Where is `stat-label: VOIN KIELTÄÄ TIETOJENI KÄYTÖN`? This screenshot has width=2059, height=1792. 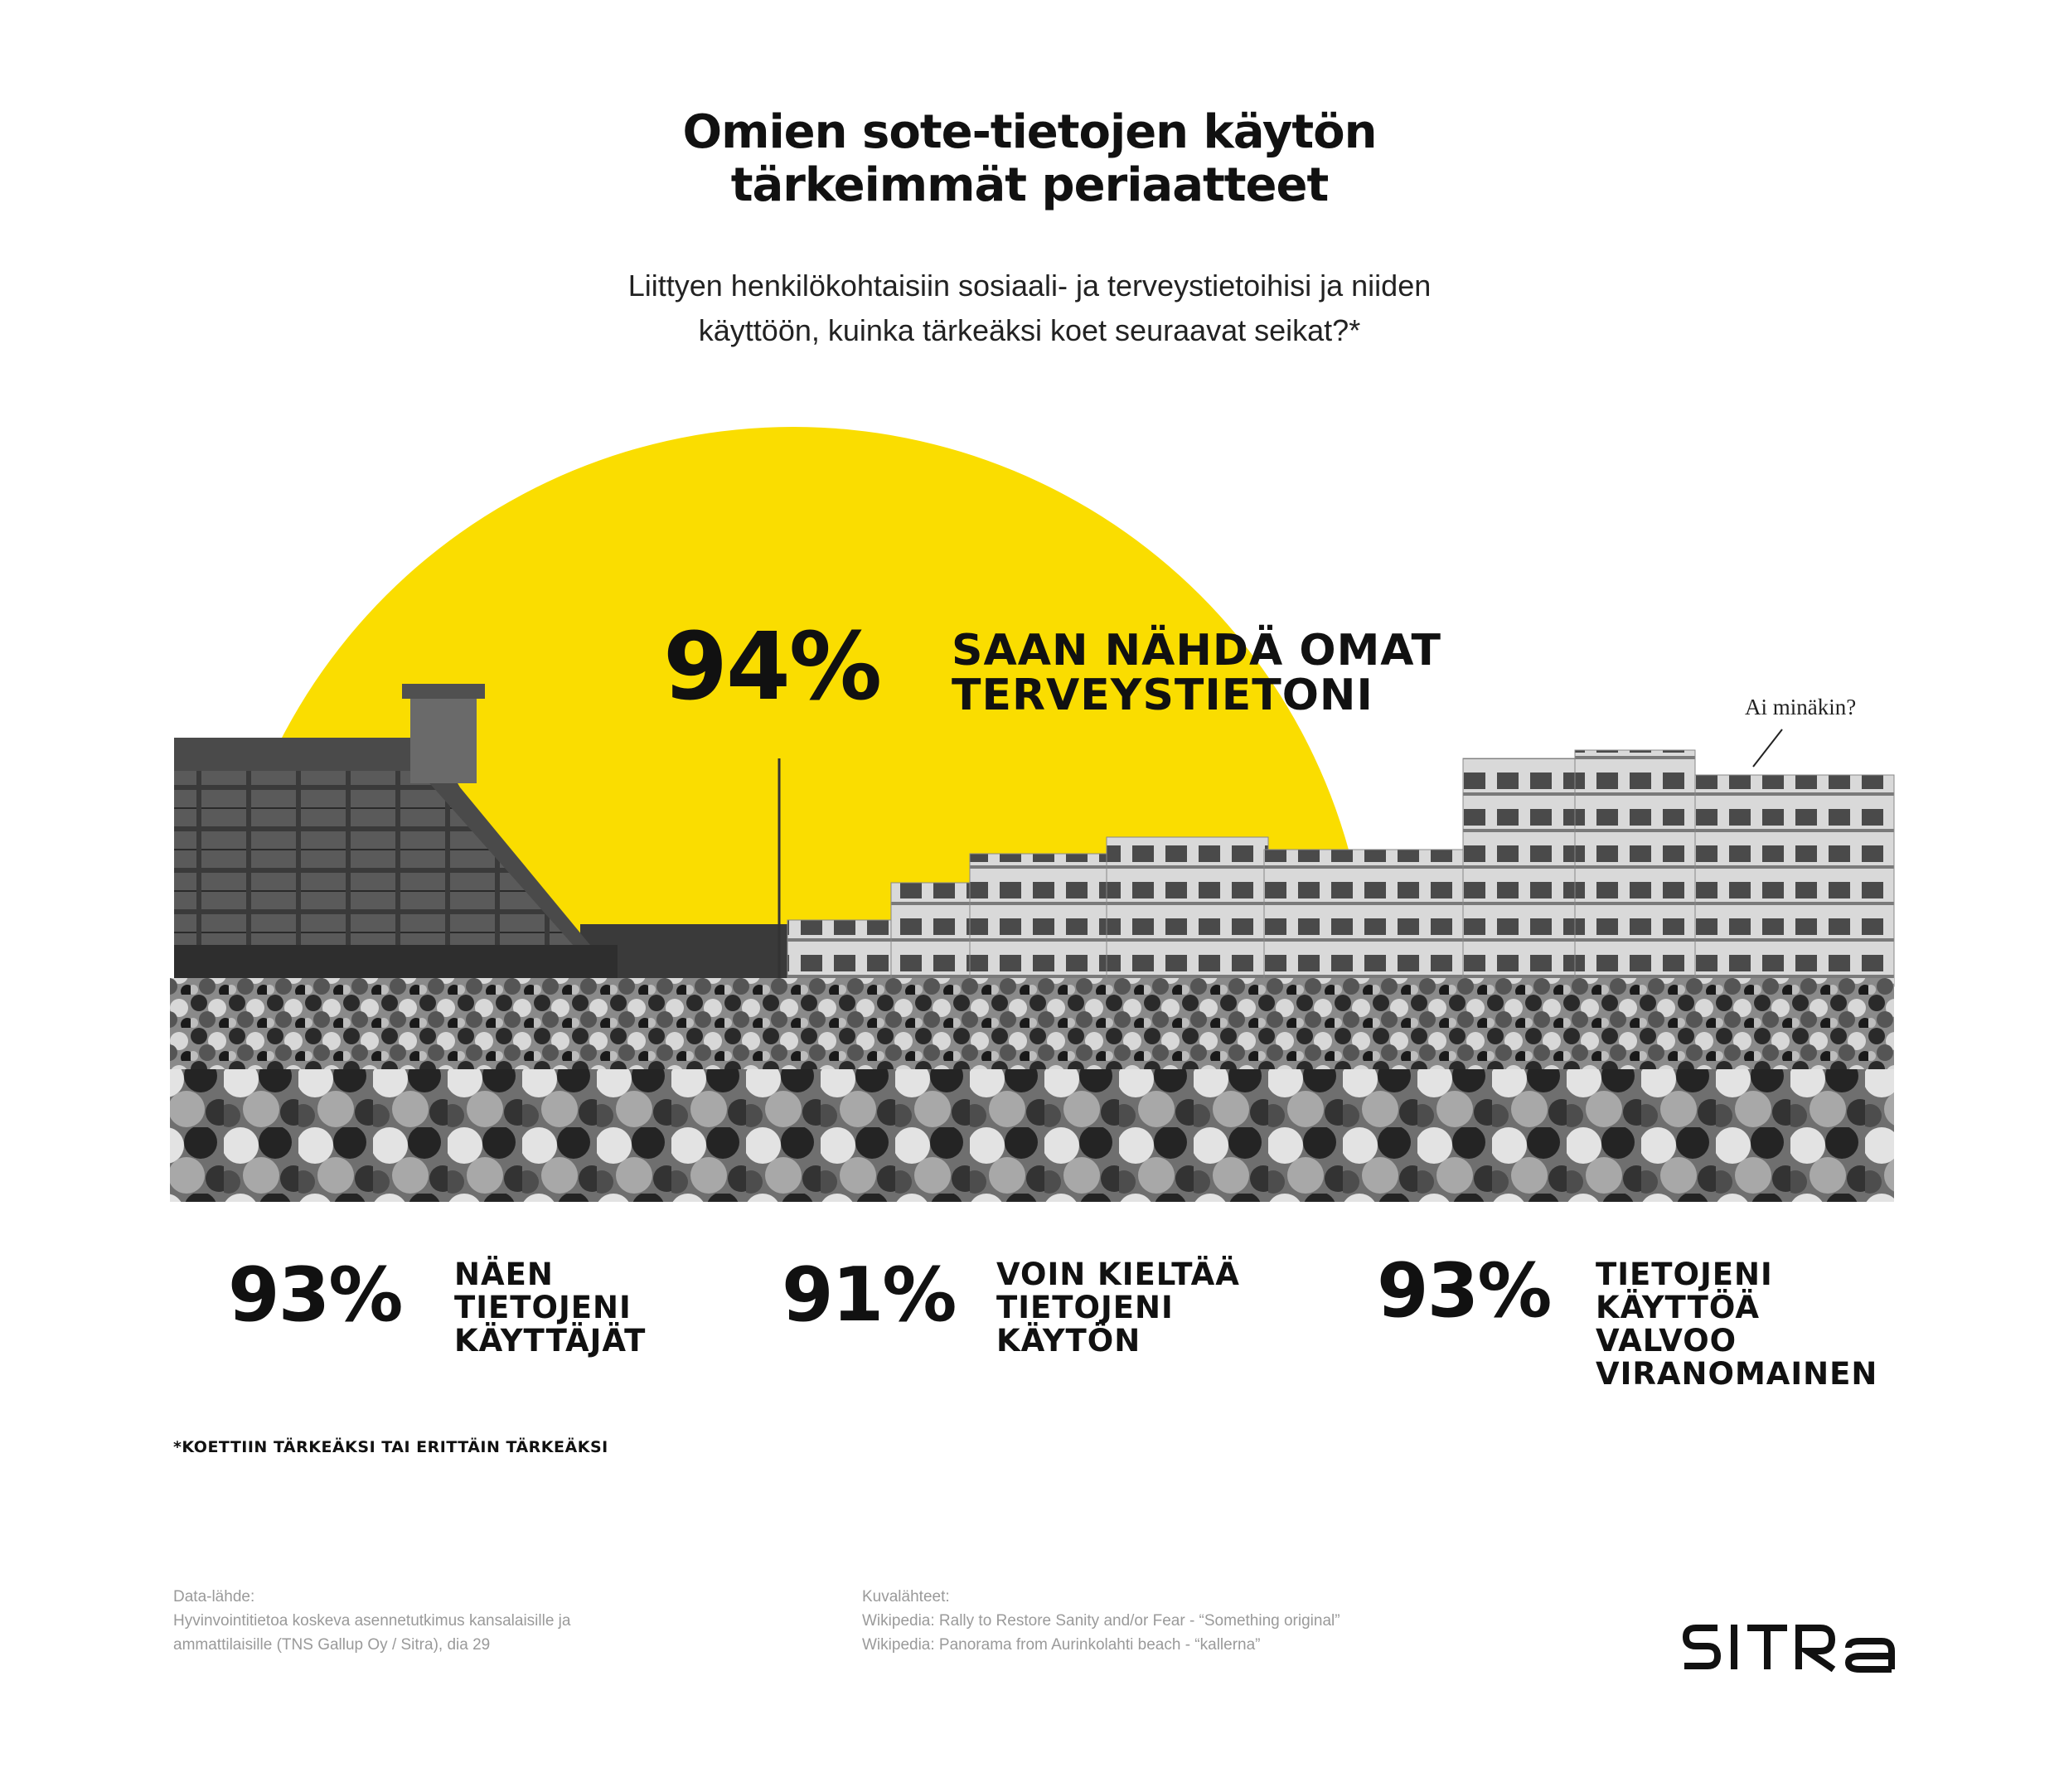
stat-label: VOIN KIELTÄÄ TIETOJENI KÄYTÖN is located at coordinates (1118, 1308).